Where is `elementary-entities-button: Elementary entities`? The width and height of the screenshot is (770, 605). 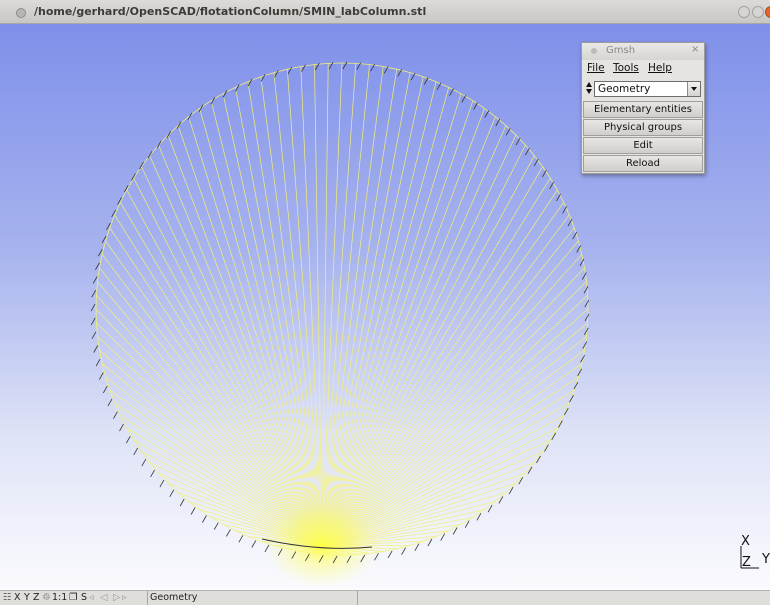
elementary-entities-button: Elementary entities is located at coordinates (643, 109).